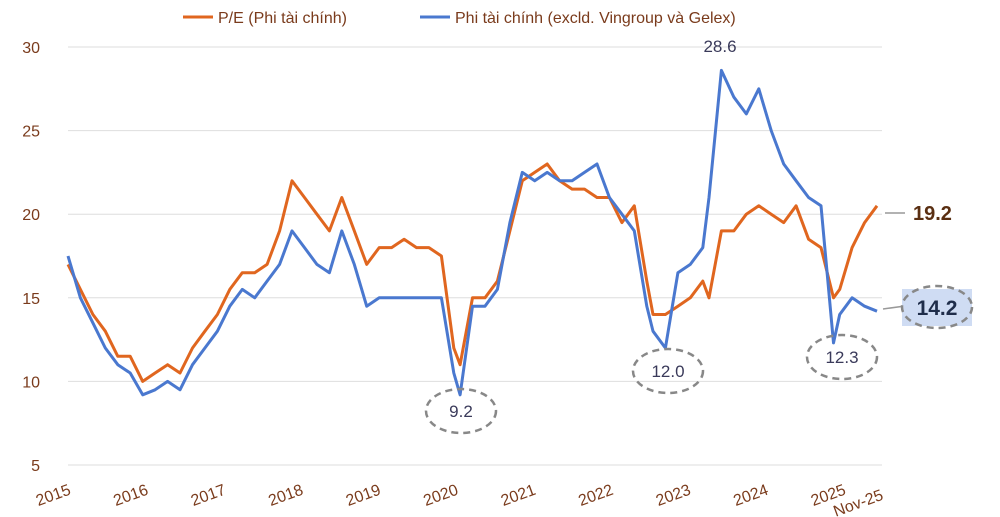 Image resolution: width=1000 pixels, height=517 pixels. I want to click on y-axis: 5 10 15 20 25 30, so click(31, 257).